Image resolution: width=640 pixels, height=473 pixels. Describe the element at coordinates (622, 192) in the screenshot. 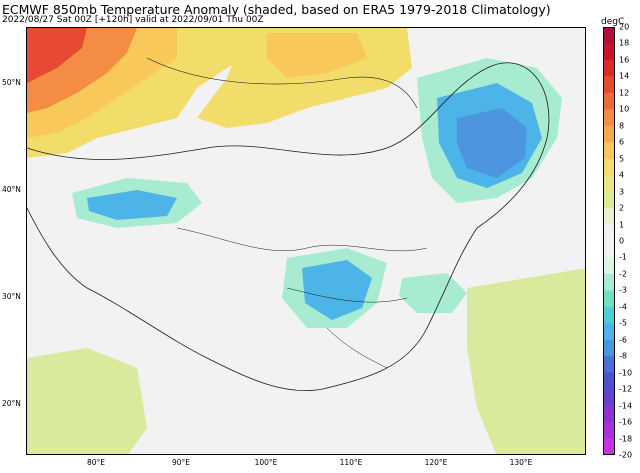

I see `colorbar-tick-label: 3` at that location.